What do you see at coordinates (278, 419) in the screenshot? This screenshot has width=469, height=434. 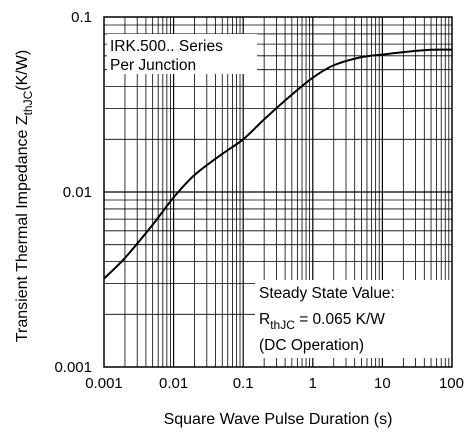 I see `x-axis-label: Square Wave Pulse Duration (s)` at bounding box center [278, 419].